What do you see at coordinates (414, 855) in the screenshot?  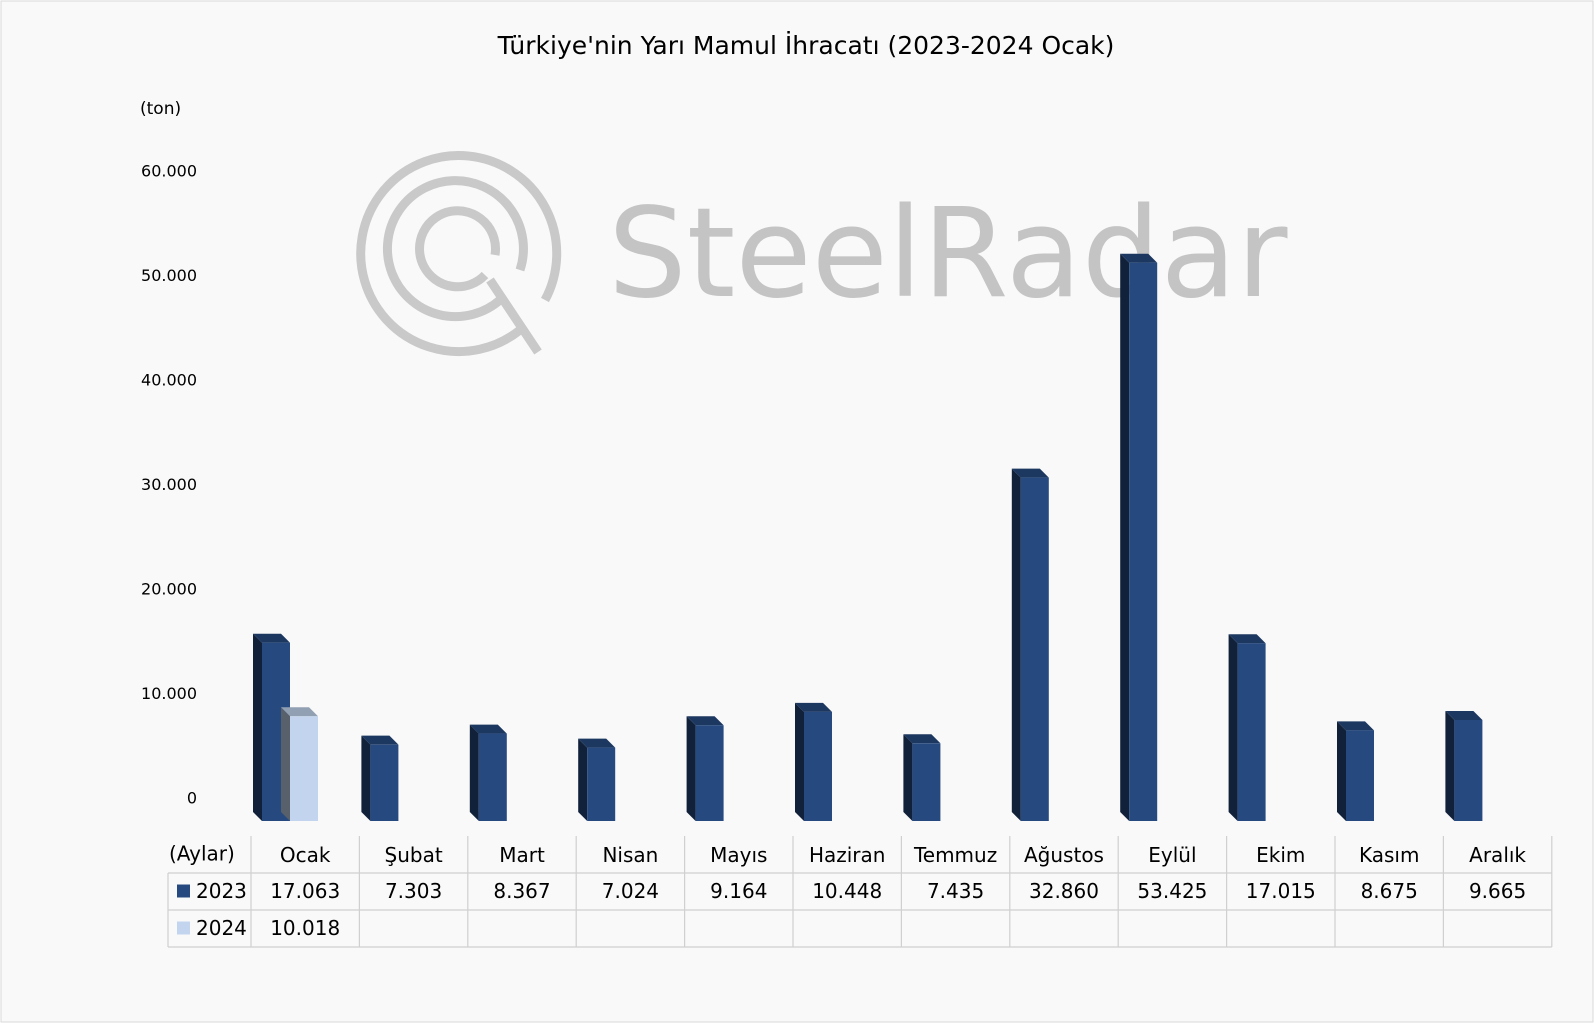 I see `x-tick-label: Şubat` at bounding box center [414, 855].